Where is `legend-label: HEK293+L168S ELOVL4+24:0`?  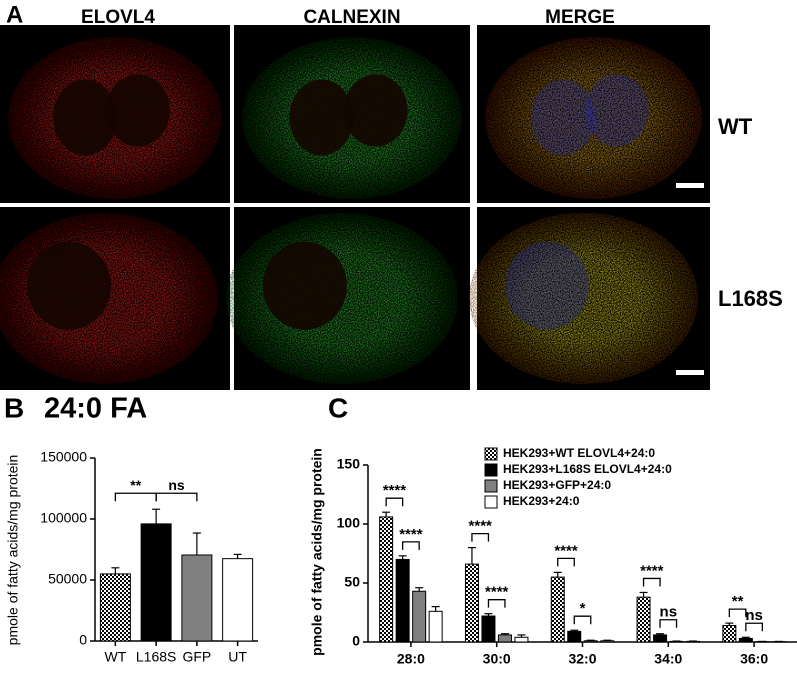
legend-label: HEK293+L168S ELOVL4+24:0 is located at coordinates (587, 469).